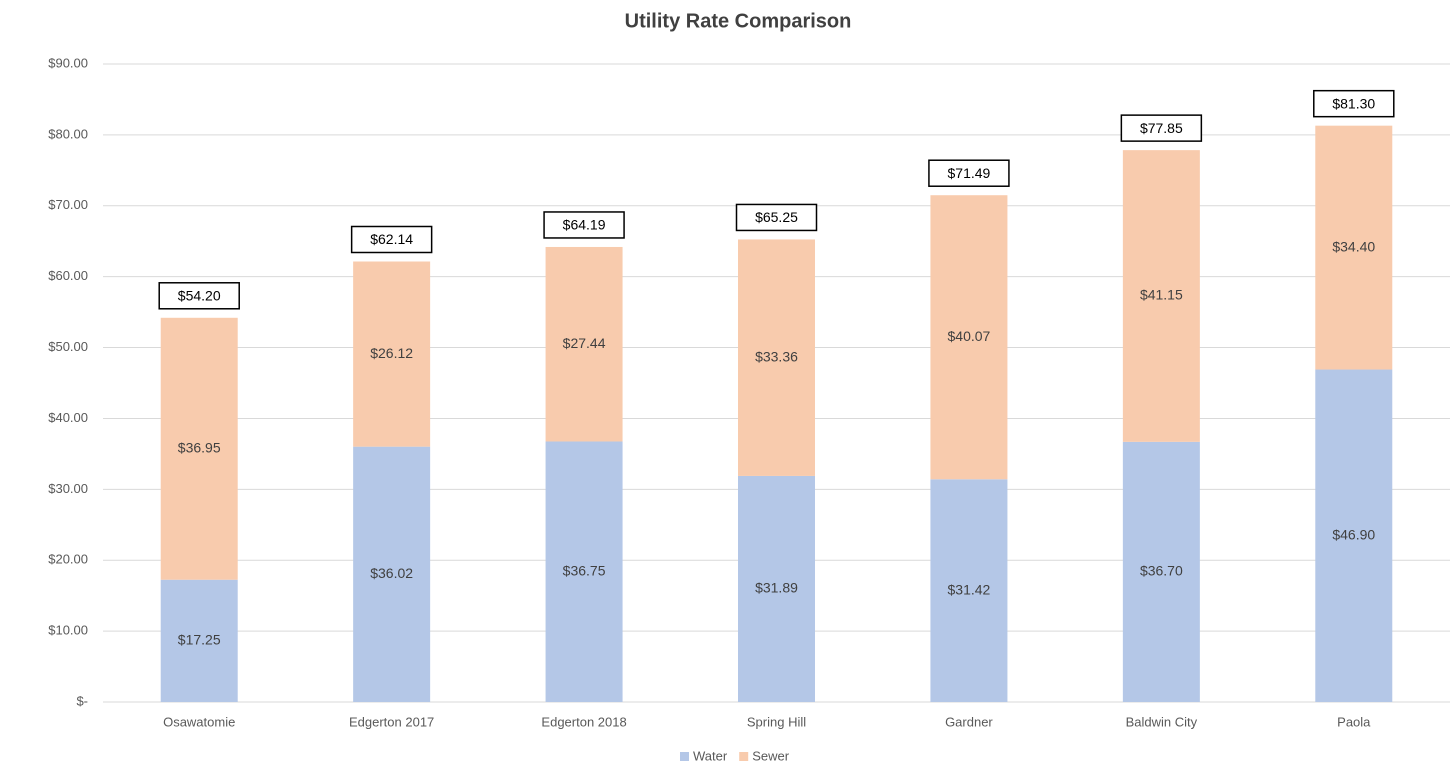  I want to click on data-label: $36.75, so click(584, 570).